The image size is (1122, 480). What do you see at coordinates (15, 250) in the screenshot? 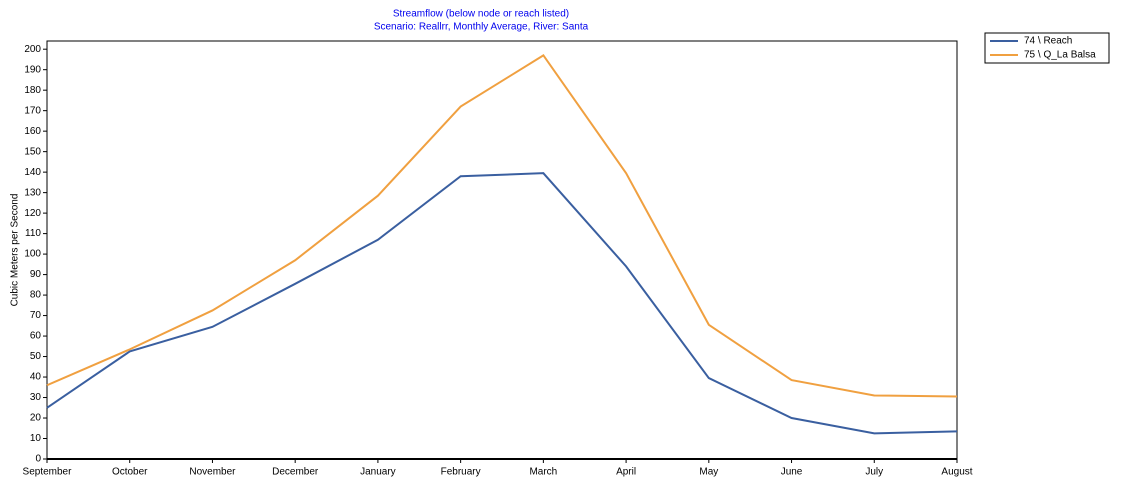
I see `y-axis-label: Cubic Meters per Second` at bounding box center [15, 250].